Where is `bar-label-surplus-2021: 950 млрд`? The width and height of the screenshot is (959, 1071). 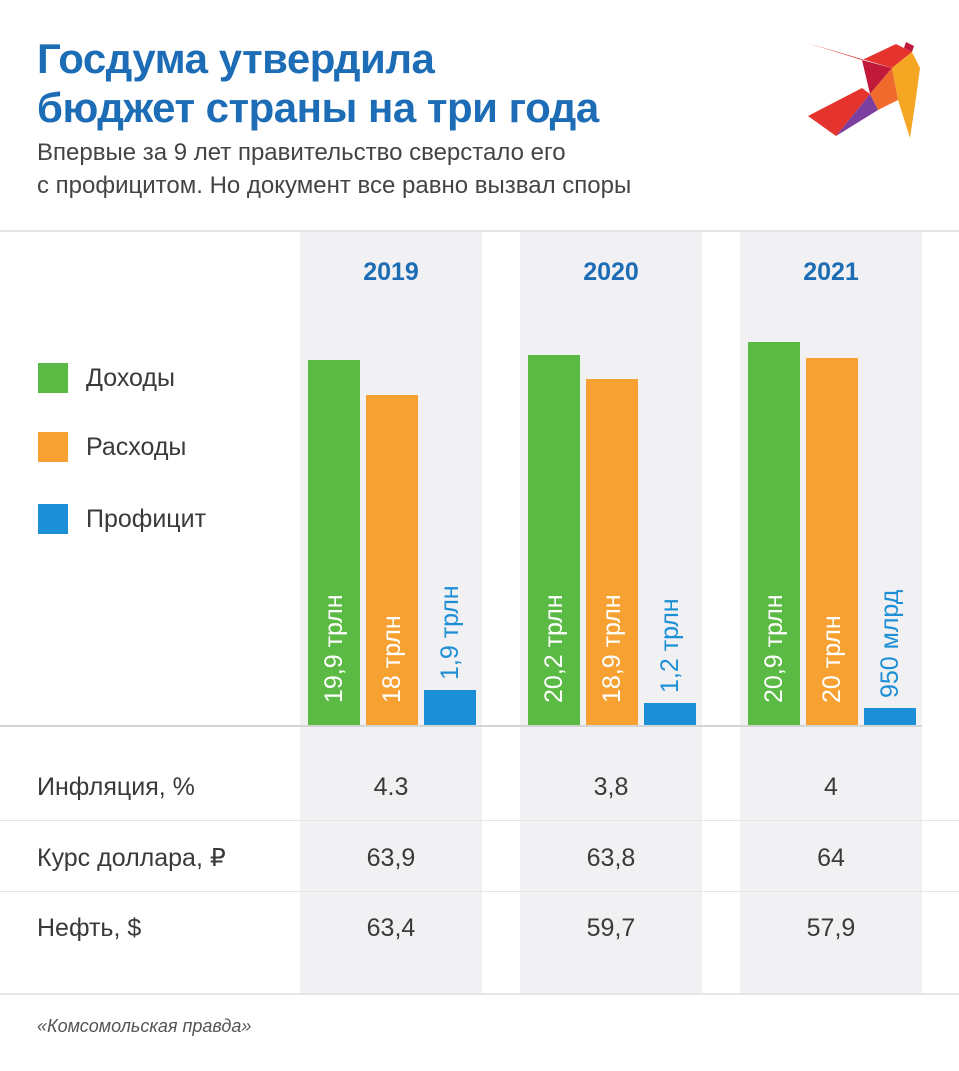
bar-label-surplus-2021: 950 млрд is located at coordinates (890, 643).